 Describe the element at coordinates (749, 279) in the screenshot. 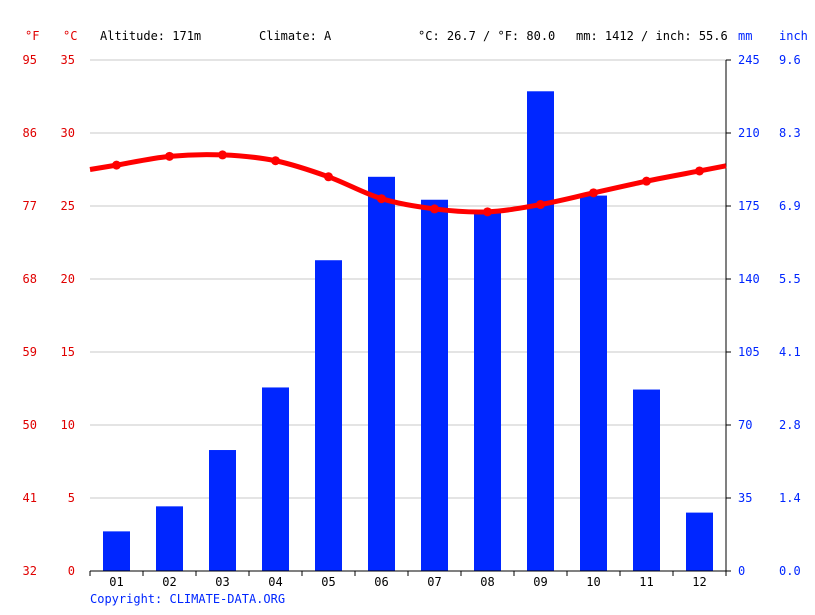

I see `tick-label-mm: 140` at that location.